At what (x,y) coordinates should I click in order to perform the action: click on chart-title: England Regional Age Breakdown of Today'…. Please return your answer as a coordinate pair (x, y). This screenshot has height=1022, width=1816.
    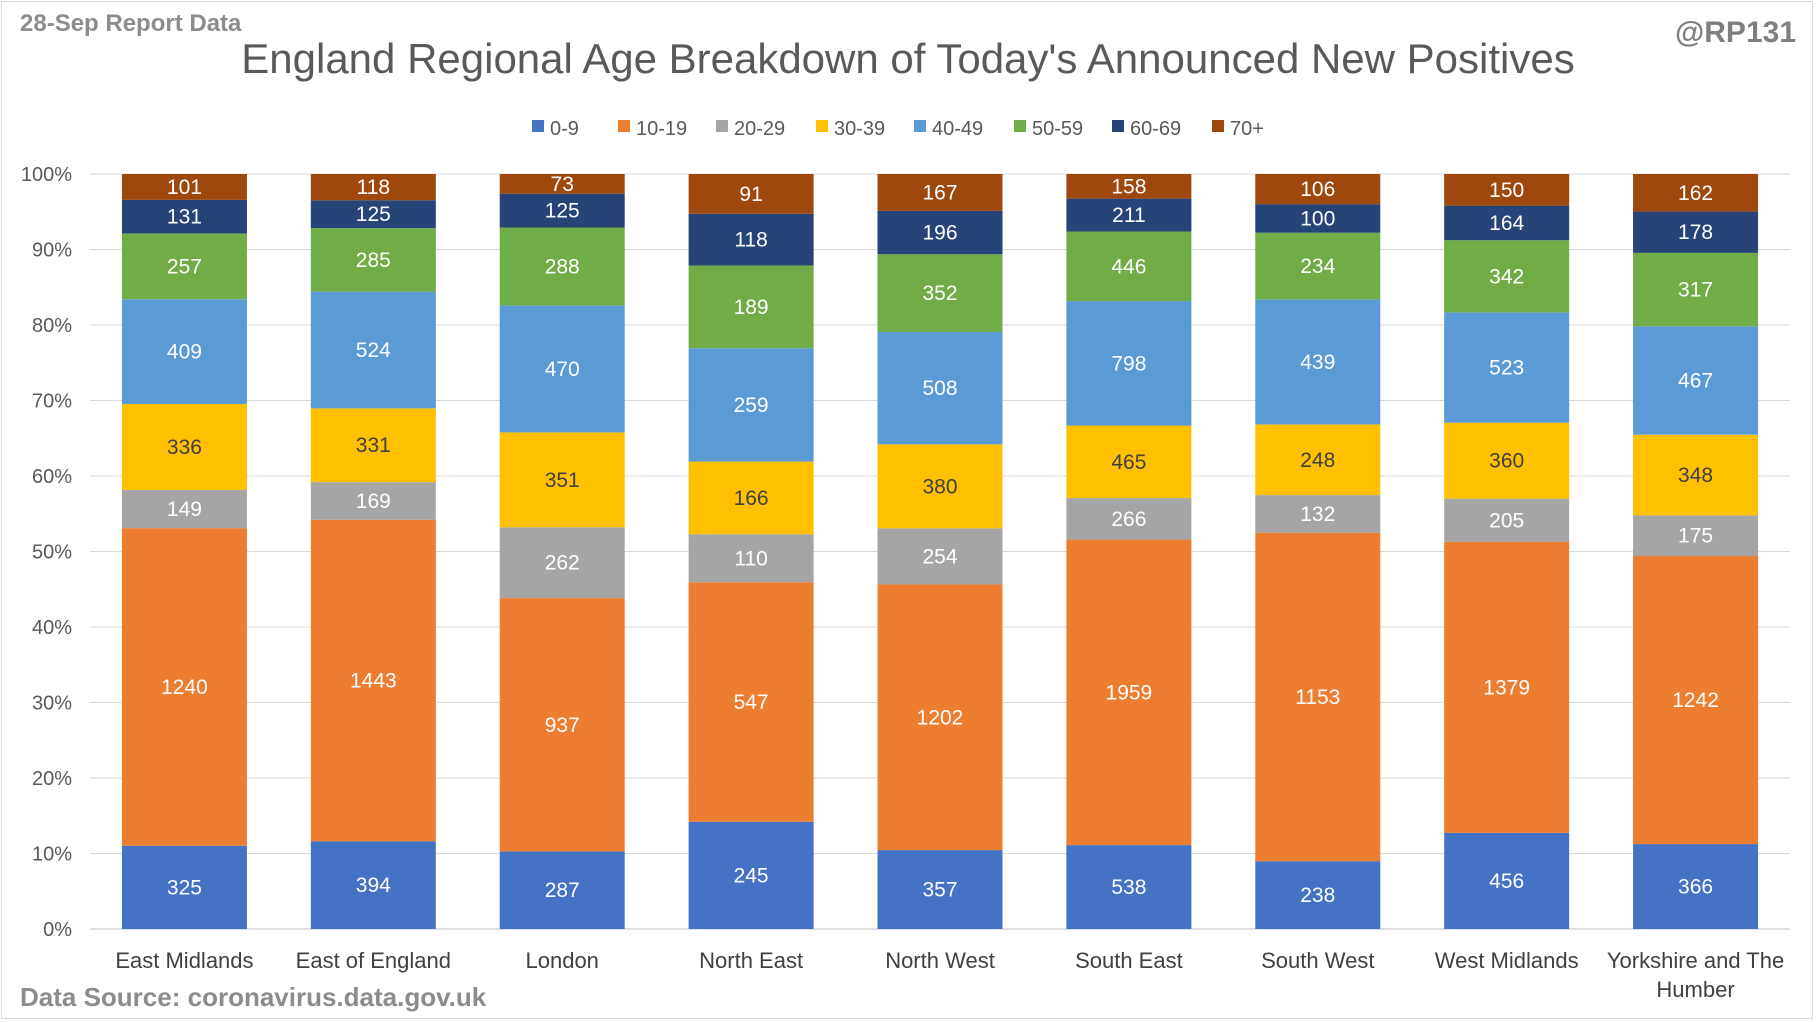
    Looking at the image, I should click on (908, 58).